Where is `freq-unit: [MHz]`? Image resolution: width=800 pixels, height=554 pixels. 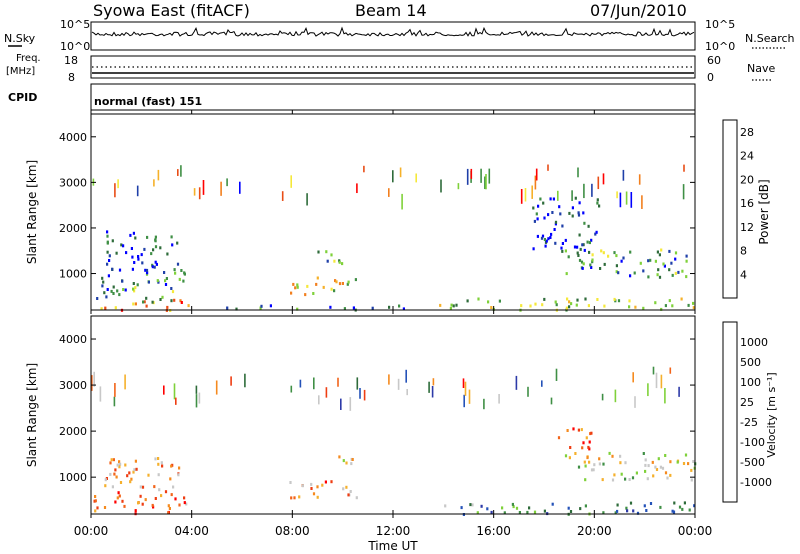 freq-unit: [MHz] is located at coordinates (20, 71).